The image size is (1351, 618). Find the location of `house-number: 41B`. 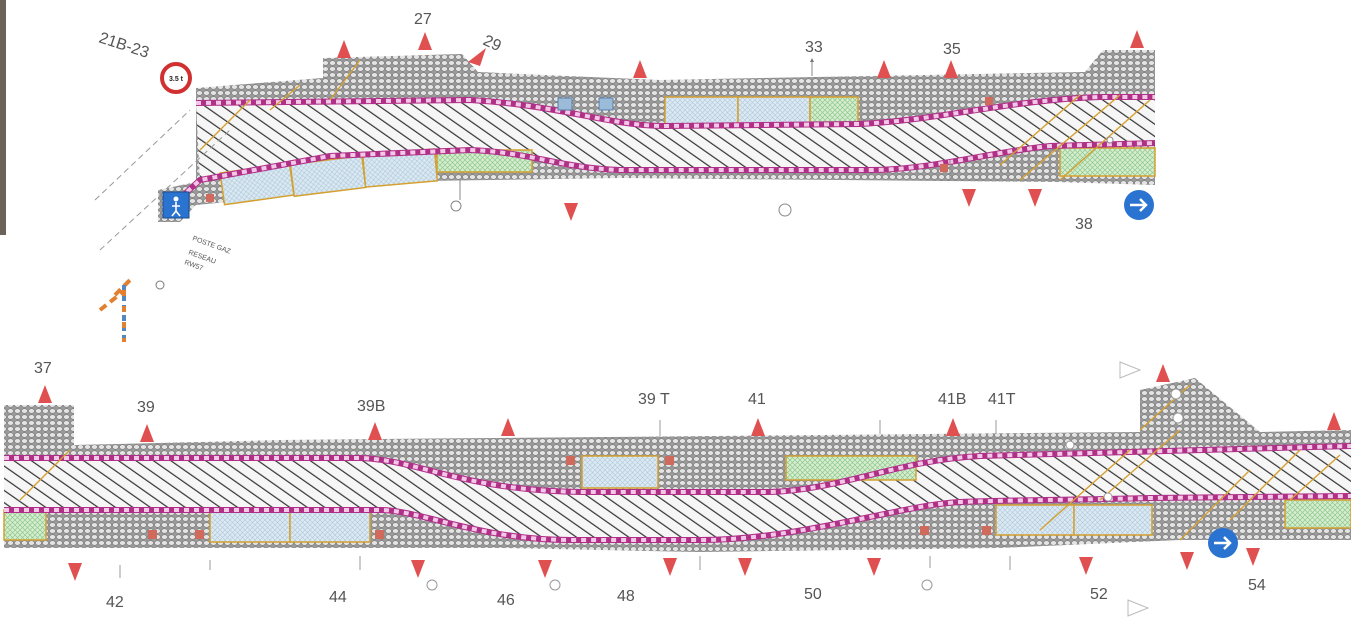

house-number: 41B is located at coordinates (952, 399).